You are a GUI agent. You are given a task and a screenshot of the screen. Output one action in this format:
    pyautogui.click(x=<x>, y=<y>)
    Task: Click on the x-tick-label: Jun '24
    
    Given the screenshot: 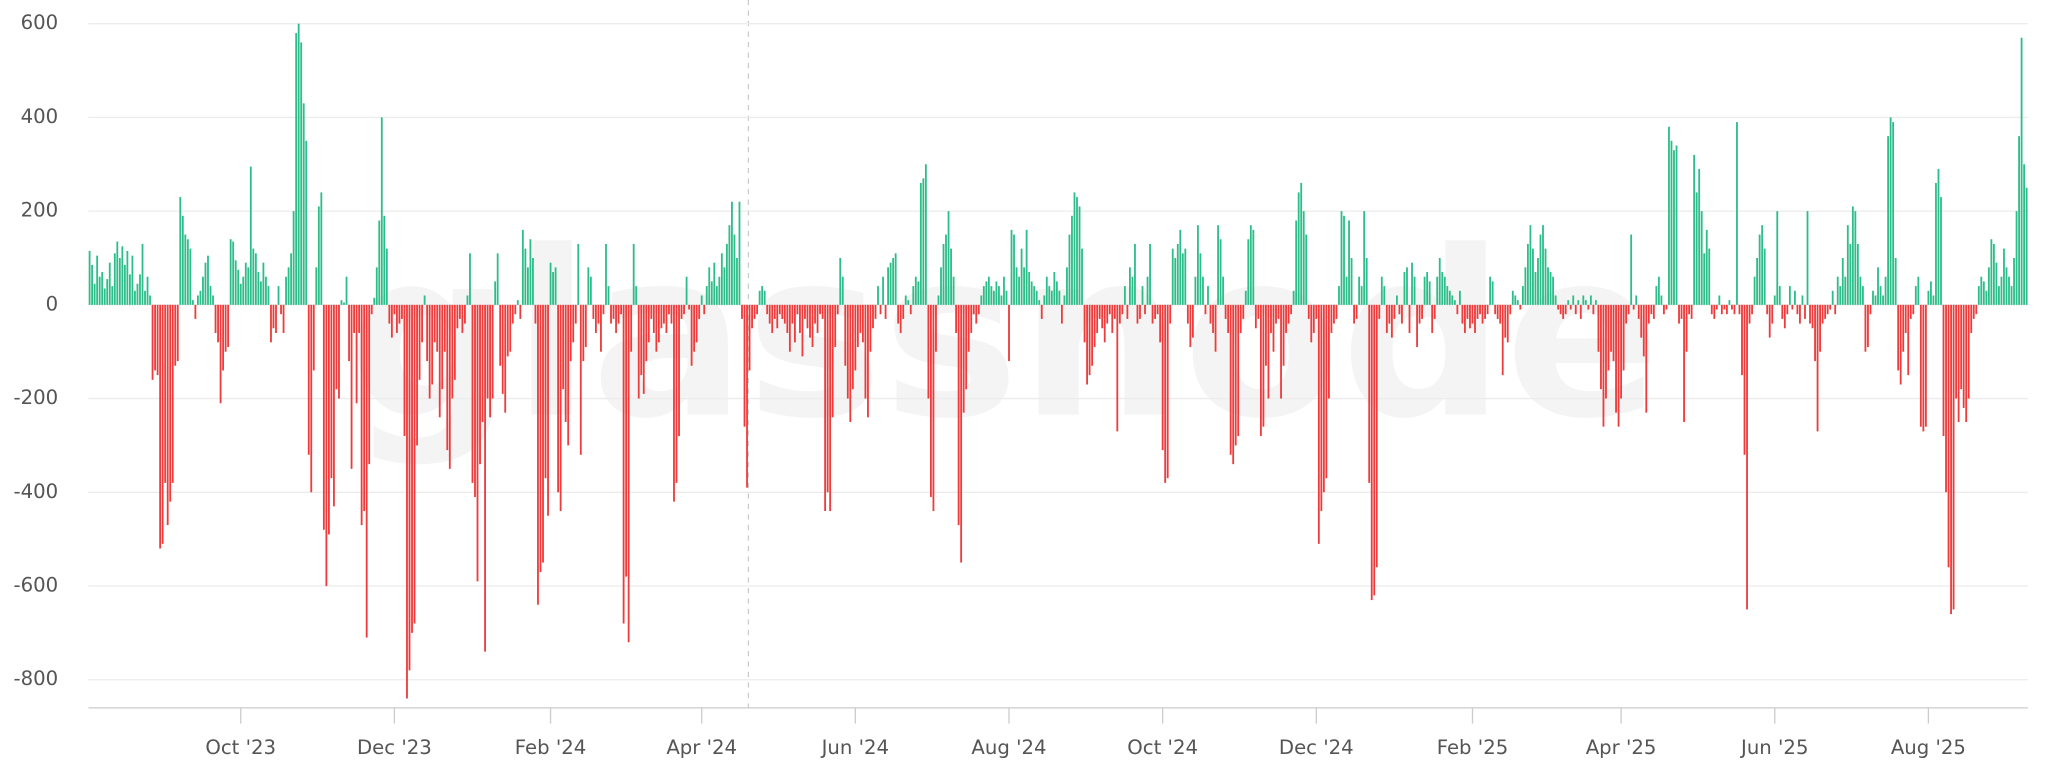 What is the action you would take?
    pyautogui.click(x=854, y=747)
    